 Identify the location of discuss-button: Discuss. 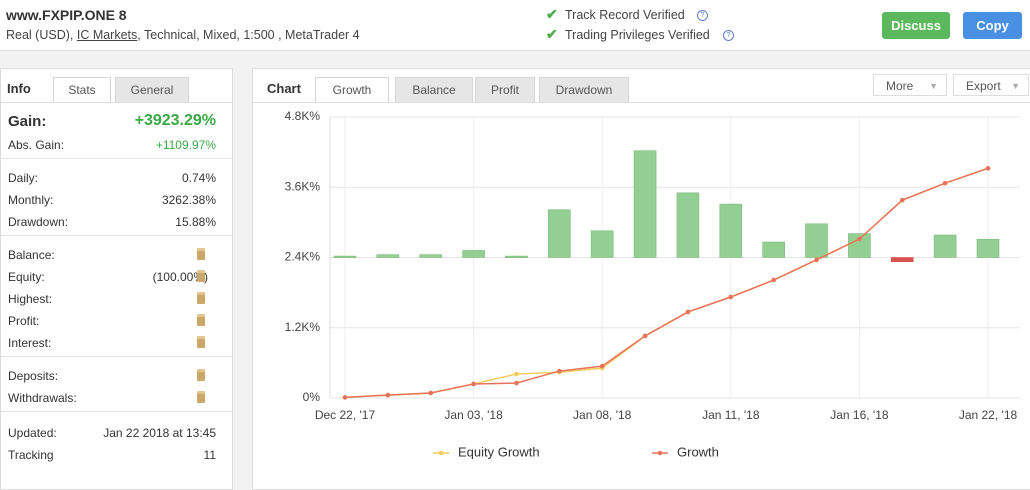
(916, 25).